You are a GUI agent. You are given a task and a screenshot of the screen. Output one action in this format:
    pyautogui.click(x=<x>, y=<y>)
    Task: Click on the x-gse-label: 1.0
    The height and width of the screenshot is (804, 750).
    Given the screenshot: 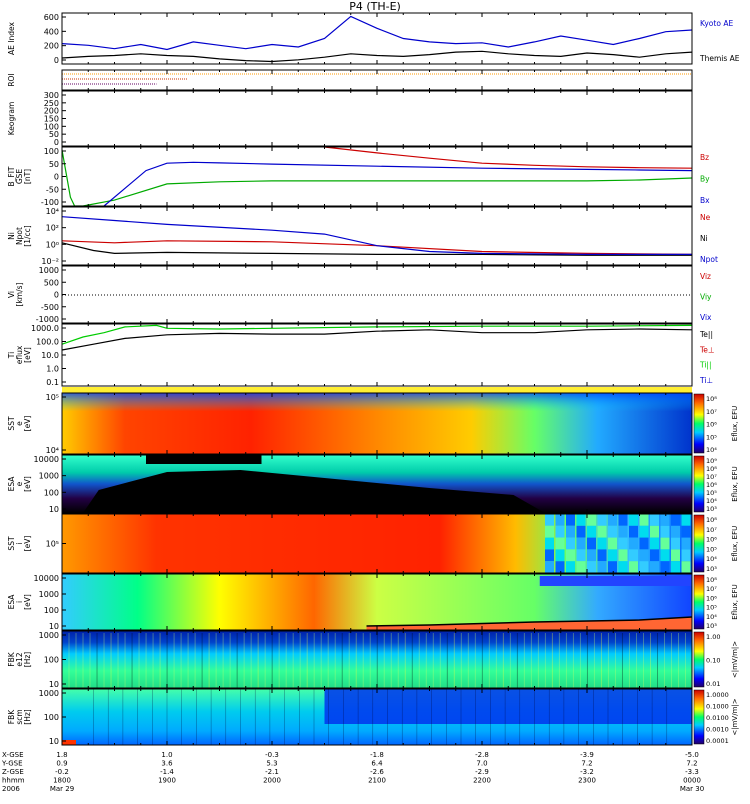 What is the action you would take?
    pyautogui.click(x=166, y=755)
    